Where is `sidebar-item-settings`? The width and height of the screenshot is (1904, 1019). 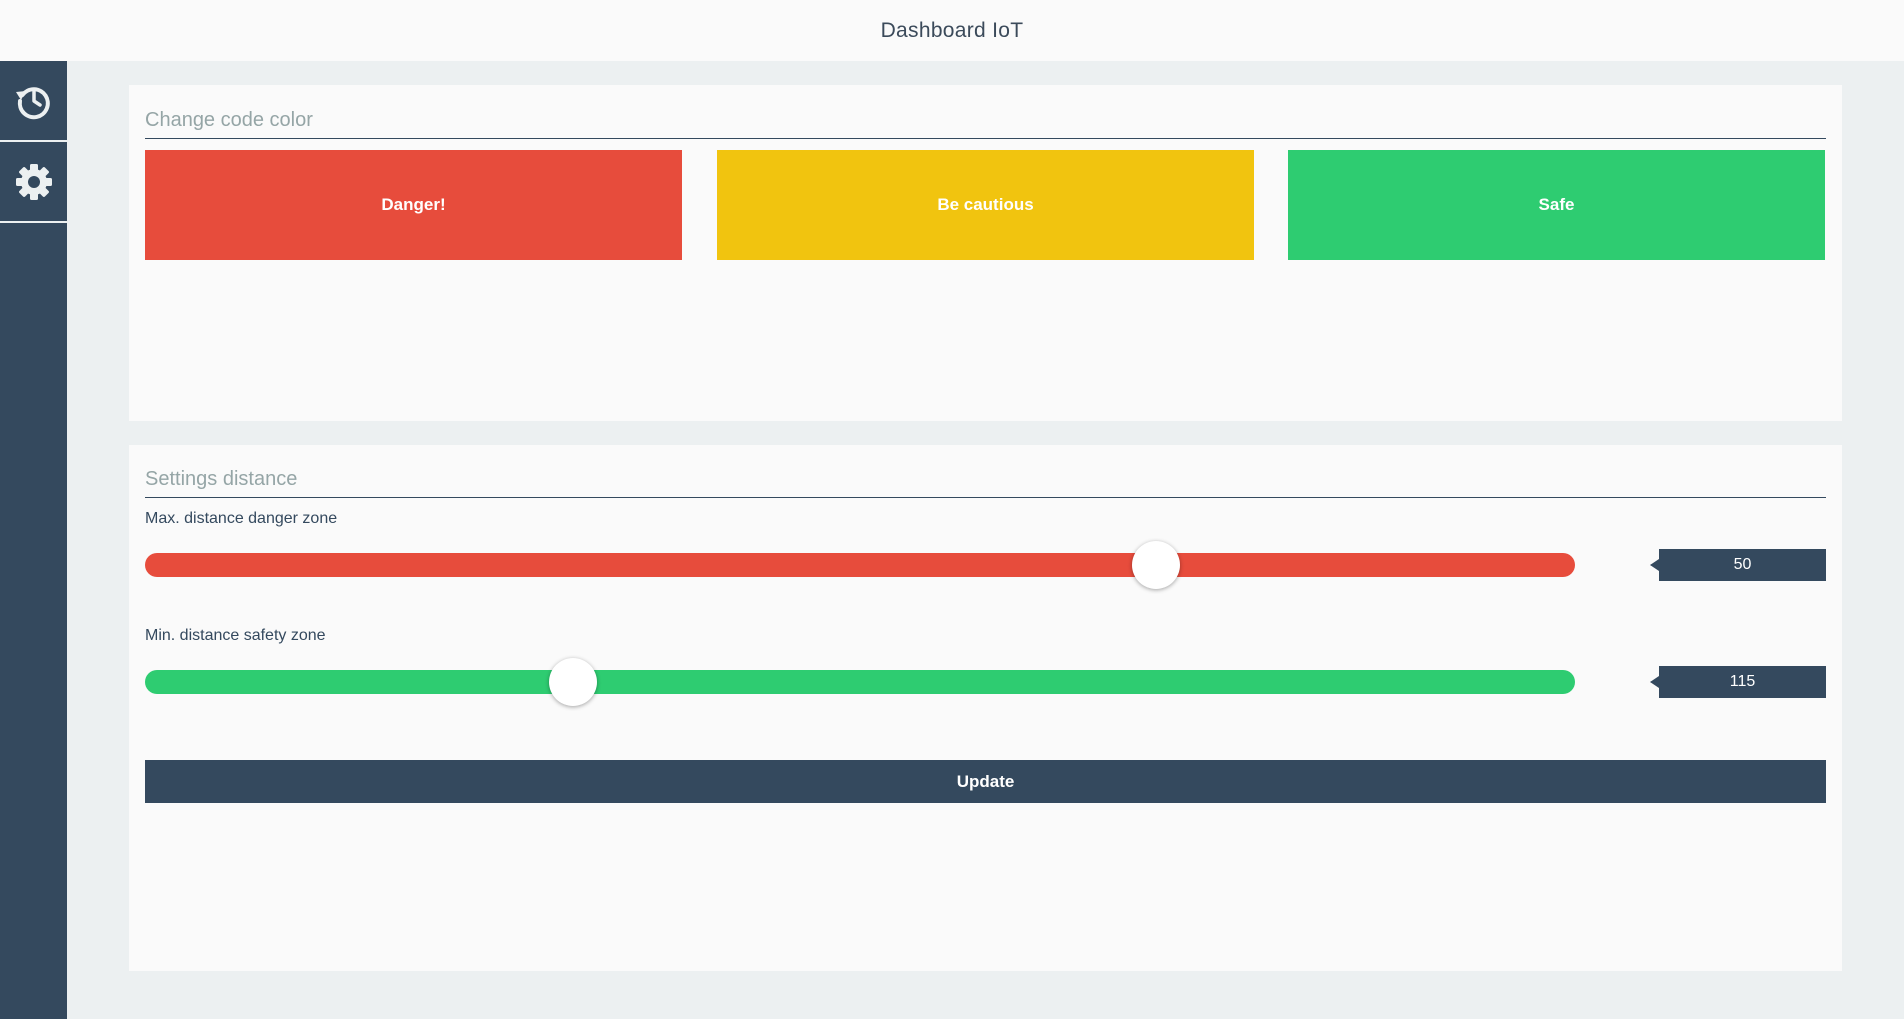 sidebar-item-settings is located at coordinates (33, 182).